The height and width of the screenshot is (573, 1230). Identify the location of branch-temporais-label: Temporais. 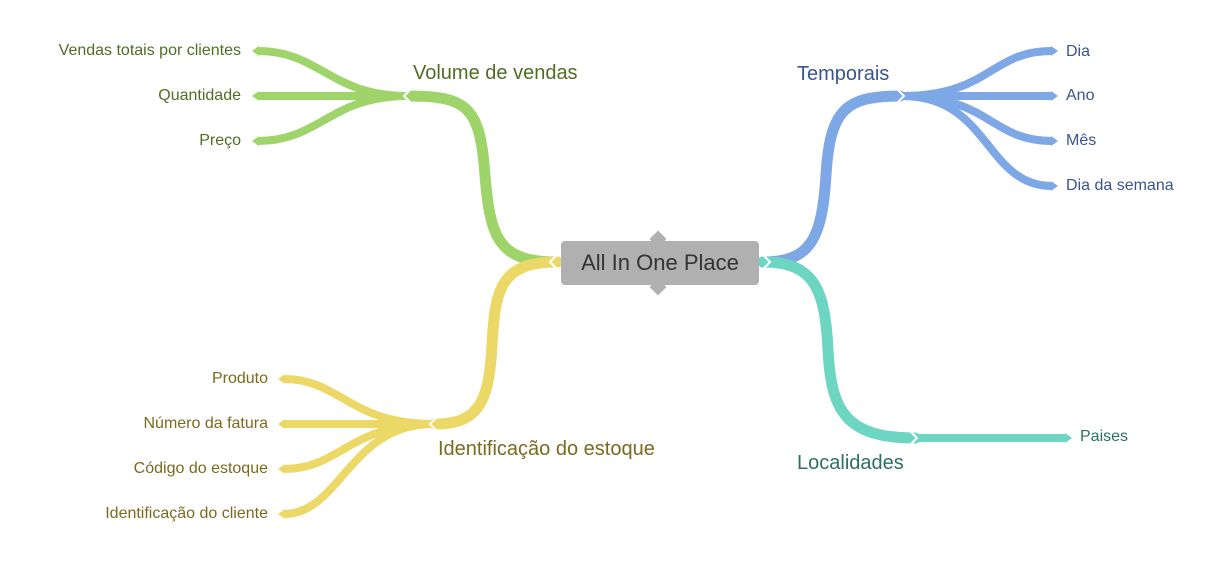
(843, 74).